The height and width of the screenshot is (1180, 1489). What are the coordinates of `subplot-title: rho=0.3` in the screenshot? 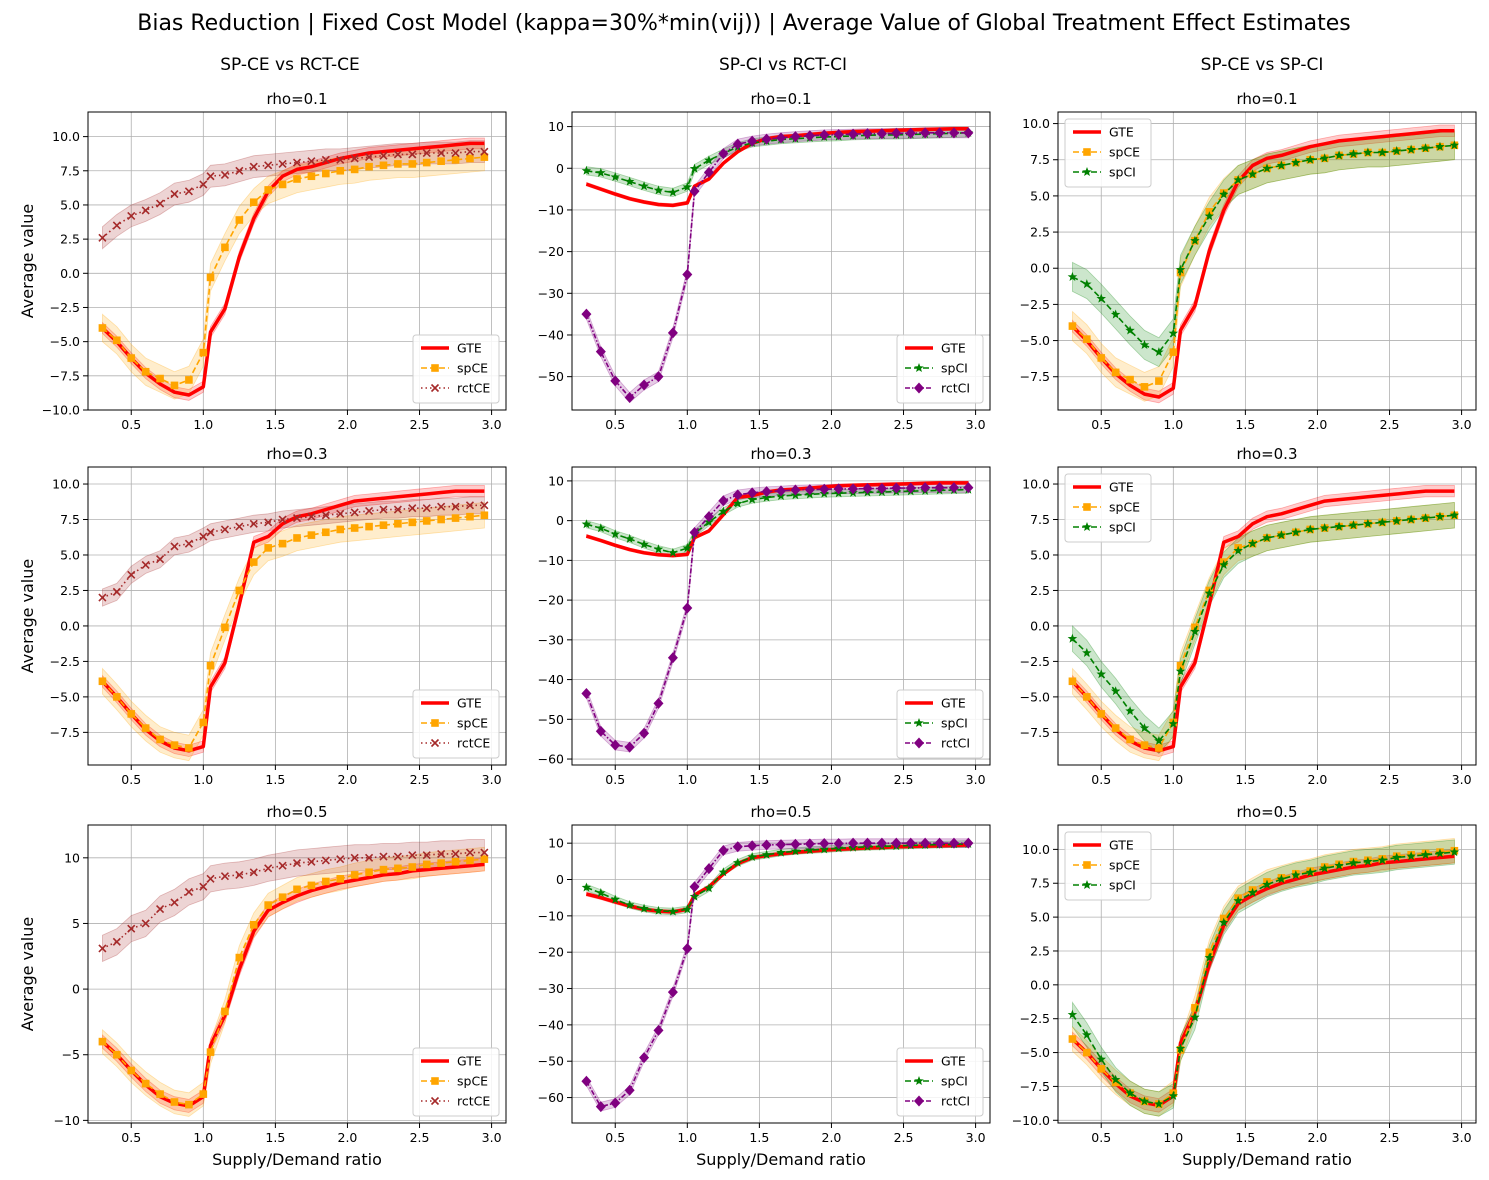 It's located at (780, 454).